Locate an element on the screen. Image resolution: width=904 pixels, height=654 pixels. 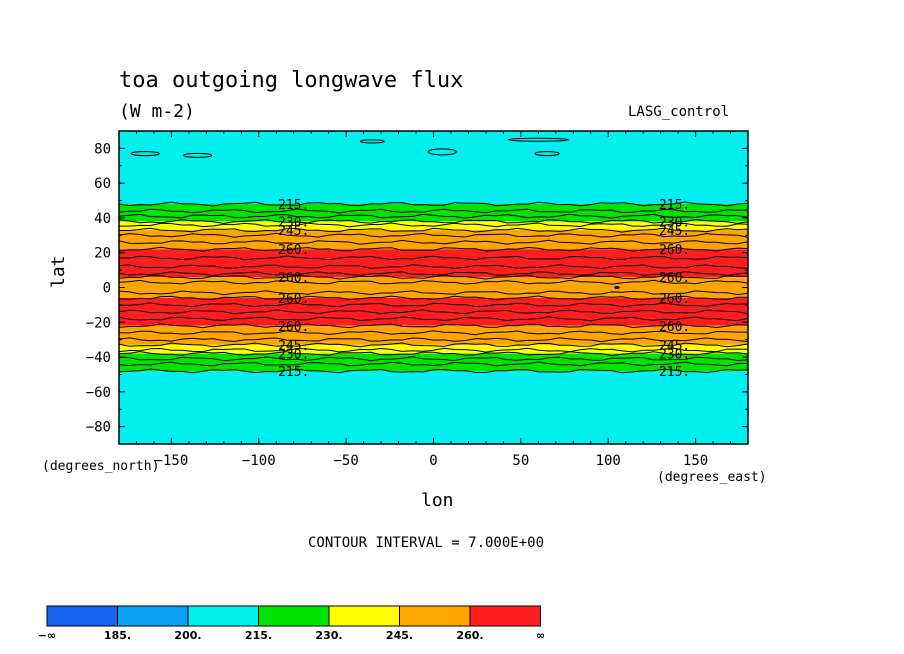
y-tick-label: −40 is located at coordinates (98, 358).